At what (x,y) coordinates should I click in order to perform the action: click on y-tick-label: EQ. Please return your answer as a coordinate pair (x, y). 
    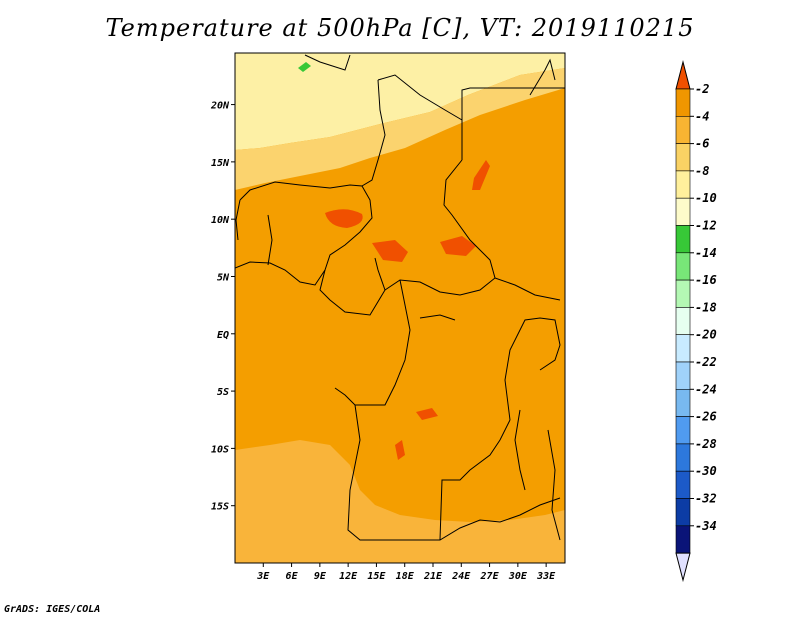
    Looking at the image, I should click on (223, 335).